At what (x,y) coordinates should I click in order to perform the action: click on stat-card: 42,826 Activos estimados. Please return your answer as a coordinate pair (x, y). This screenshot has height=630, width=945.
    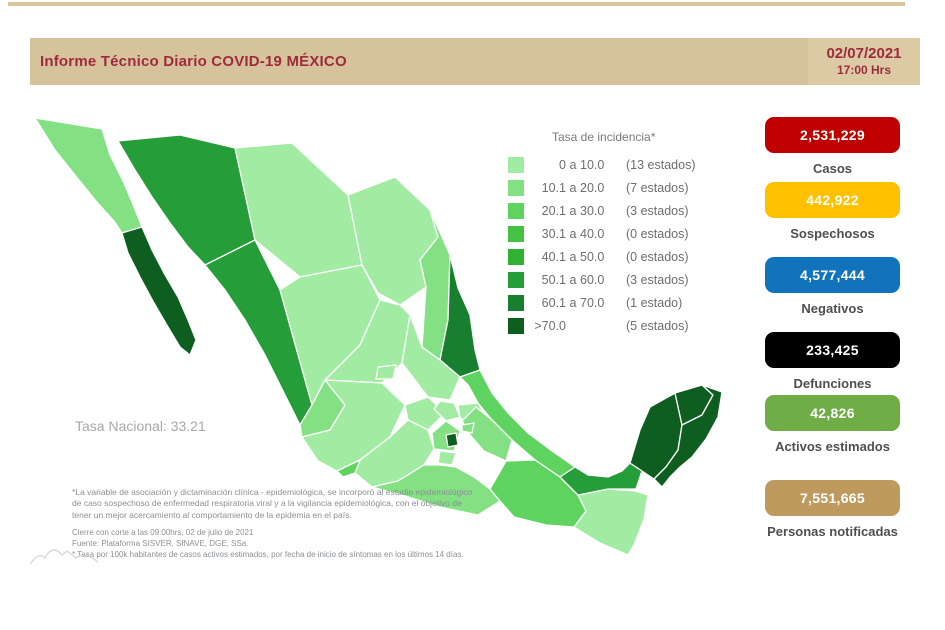
    Looking at the image, I should click on (832, 424).